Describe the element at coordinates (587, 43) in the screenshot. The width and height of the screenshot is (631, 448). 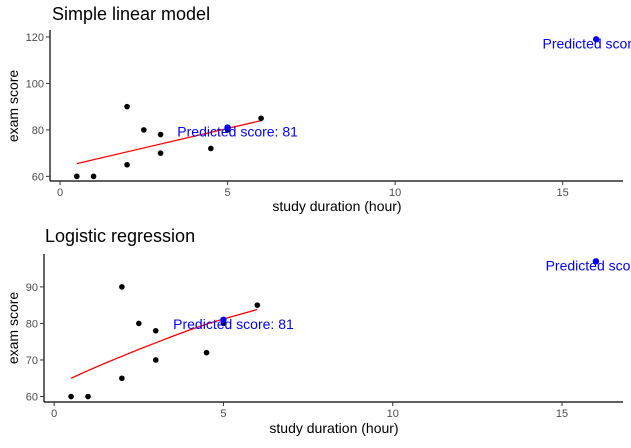
I see `prediction-label: Predicted score: 119` at that location.